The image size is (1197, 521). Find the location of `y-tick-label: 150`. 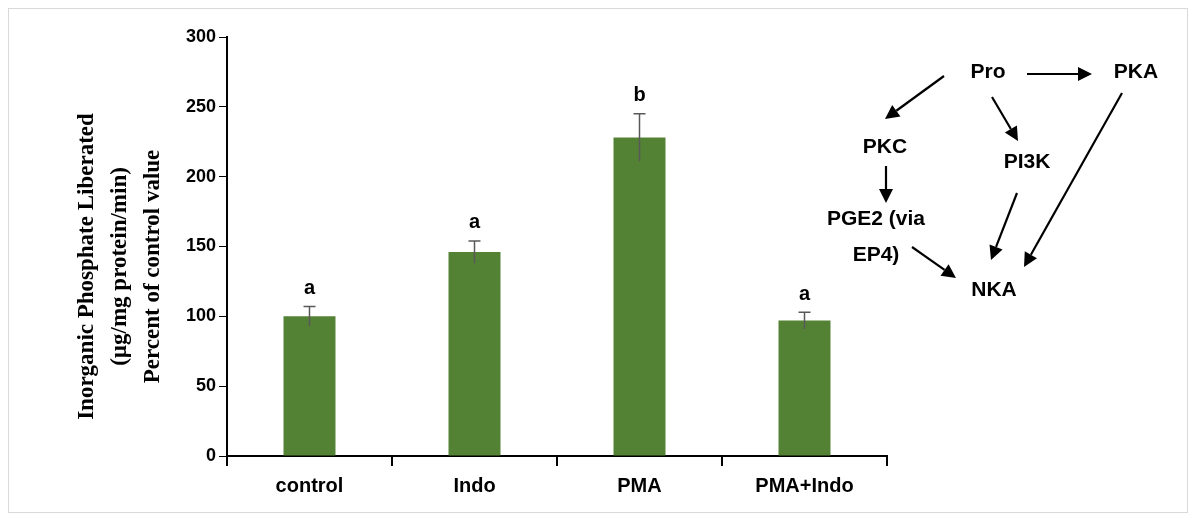

y-tick-label: 150 is located at coordinates (200, 245).